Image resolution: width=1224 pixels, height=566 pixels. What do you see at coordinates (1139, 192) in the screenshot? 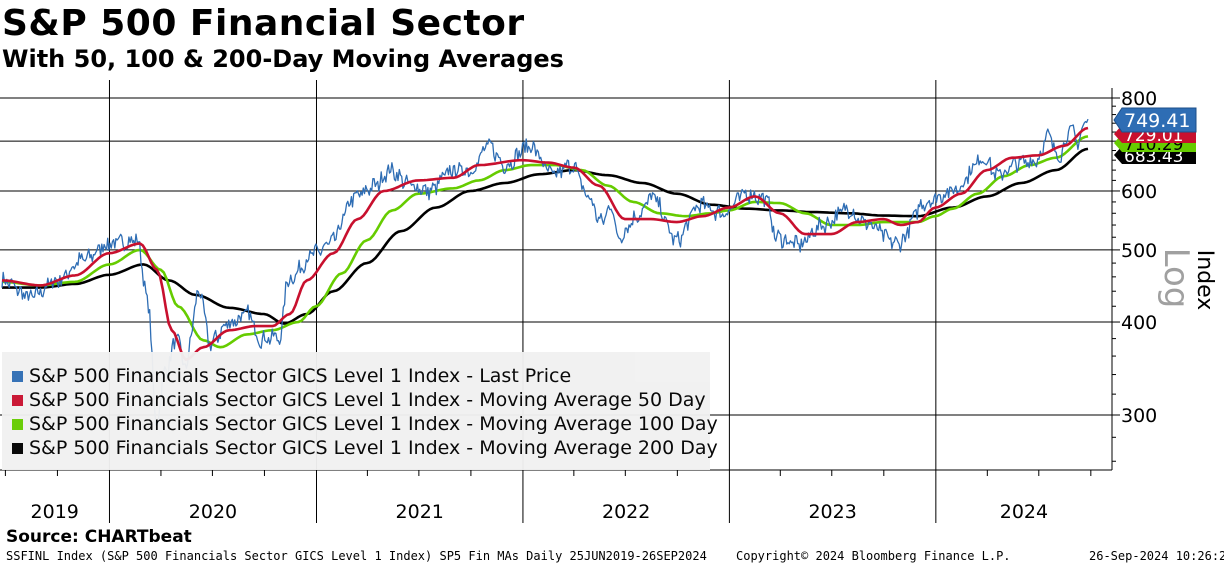
I see `y-tick-label: 600` at bounding box center [1139, 192].